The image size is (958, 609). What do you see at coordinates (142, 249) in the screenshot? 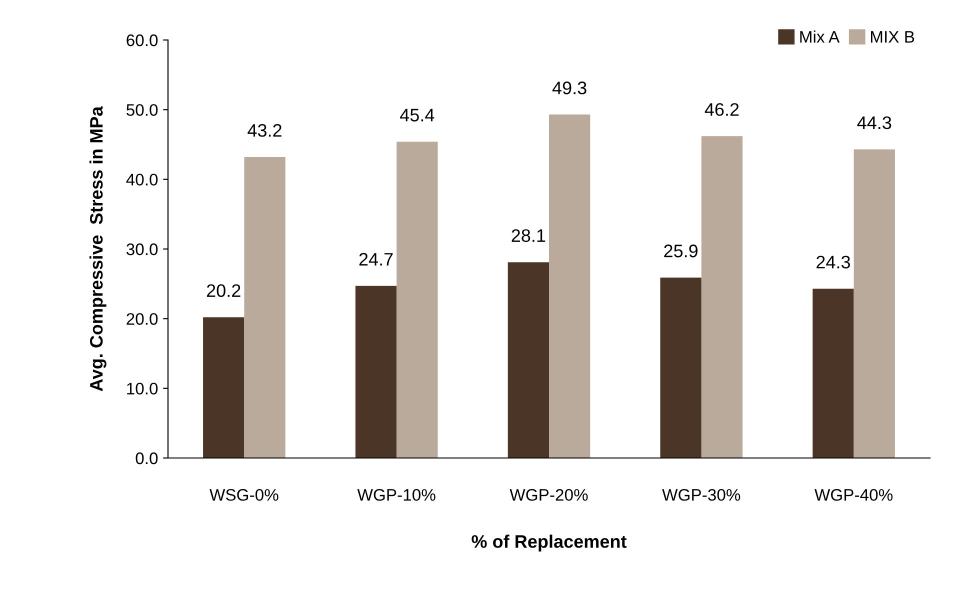
I see `y-tick-label: 30.0` at bounding box center [142, 249].